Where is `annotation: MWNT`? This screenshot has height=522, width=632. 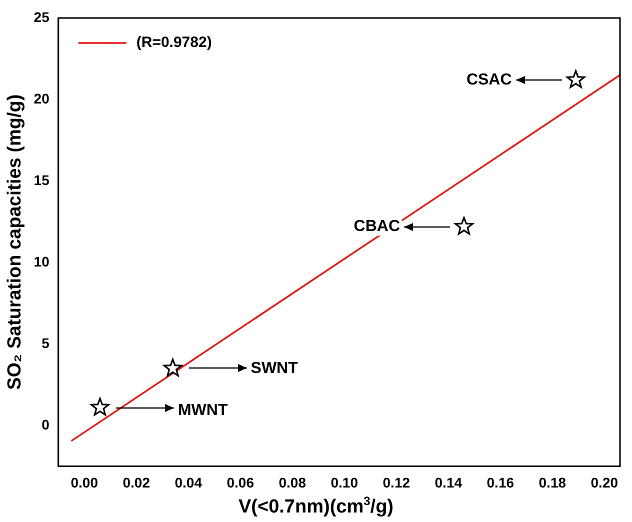
annotation: MWNT is located at coordinates (203, 410).